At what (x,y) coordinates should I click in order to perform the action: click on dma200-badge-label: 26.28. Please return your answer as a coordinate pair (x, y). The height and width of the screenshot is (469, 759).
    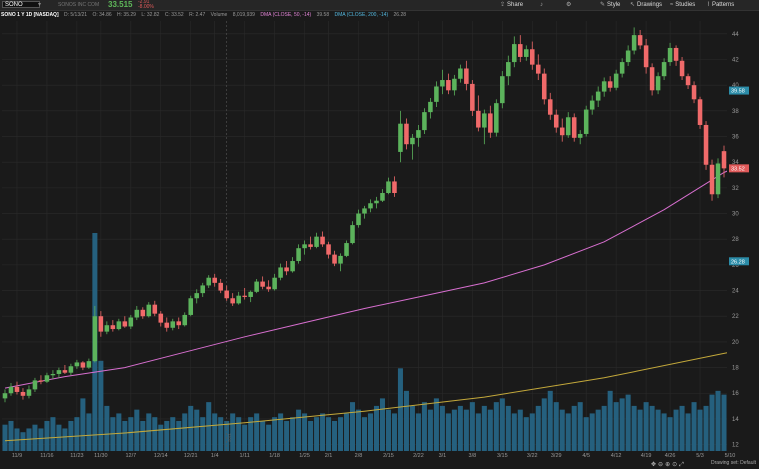
    Looking at the image, I should click on (738, 262).